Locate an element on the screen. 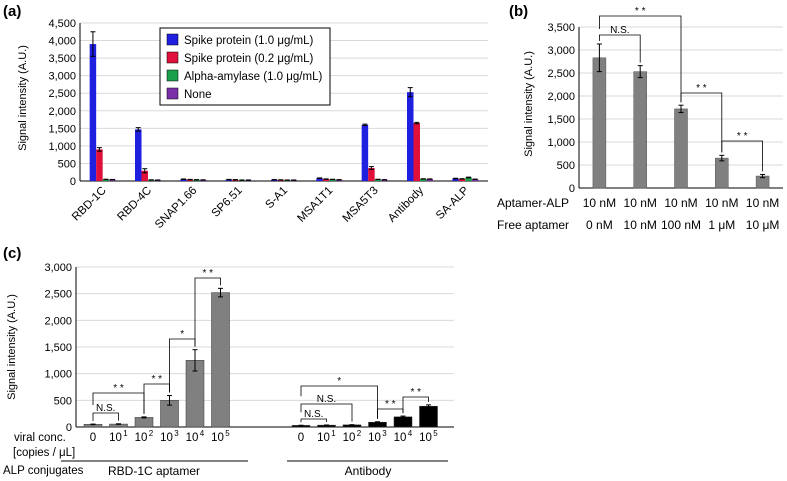  c-ytick-label: 1,000 is located at coordinates (58, 375).